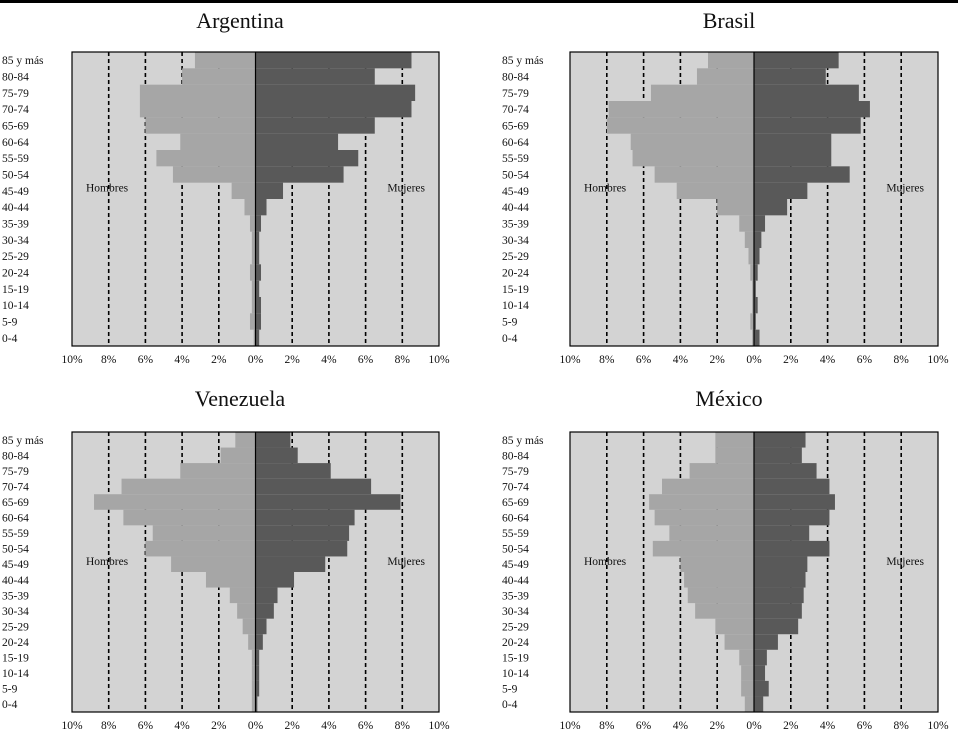 The height and width of the screenshot is (744, 958). Describe the element at coordinates (523, 61) in the screenshot. I see `y-tick-label: 85 y más` at that location.